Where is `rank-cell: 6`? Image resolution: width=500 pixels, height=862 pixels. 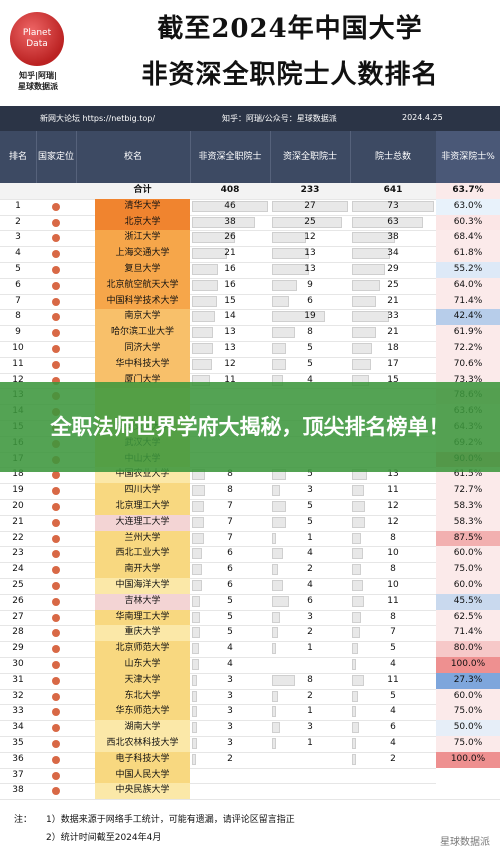
rank-cell: 6 is located at coordinates (18, 284).